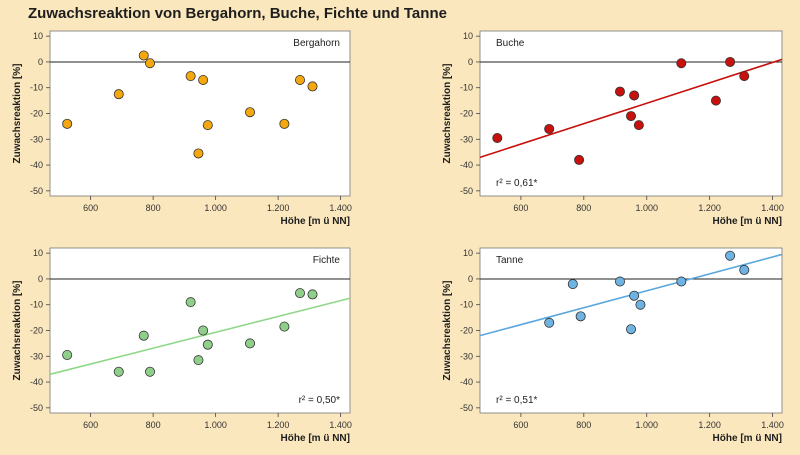 Image resolution: width=800 pixels, height=455 pixels. Describe the element at coordinates (200, 113) in the screenshot. I see `plot-area` at that location.